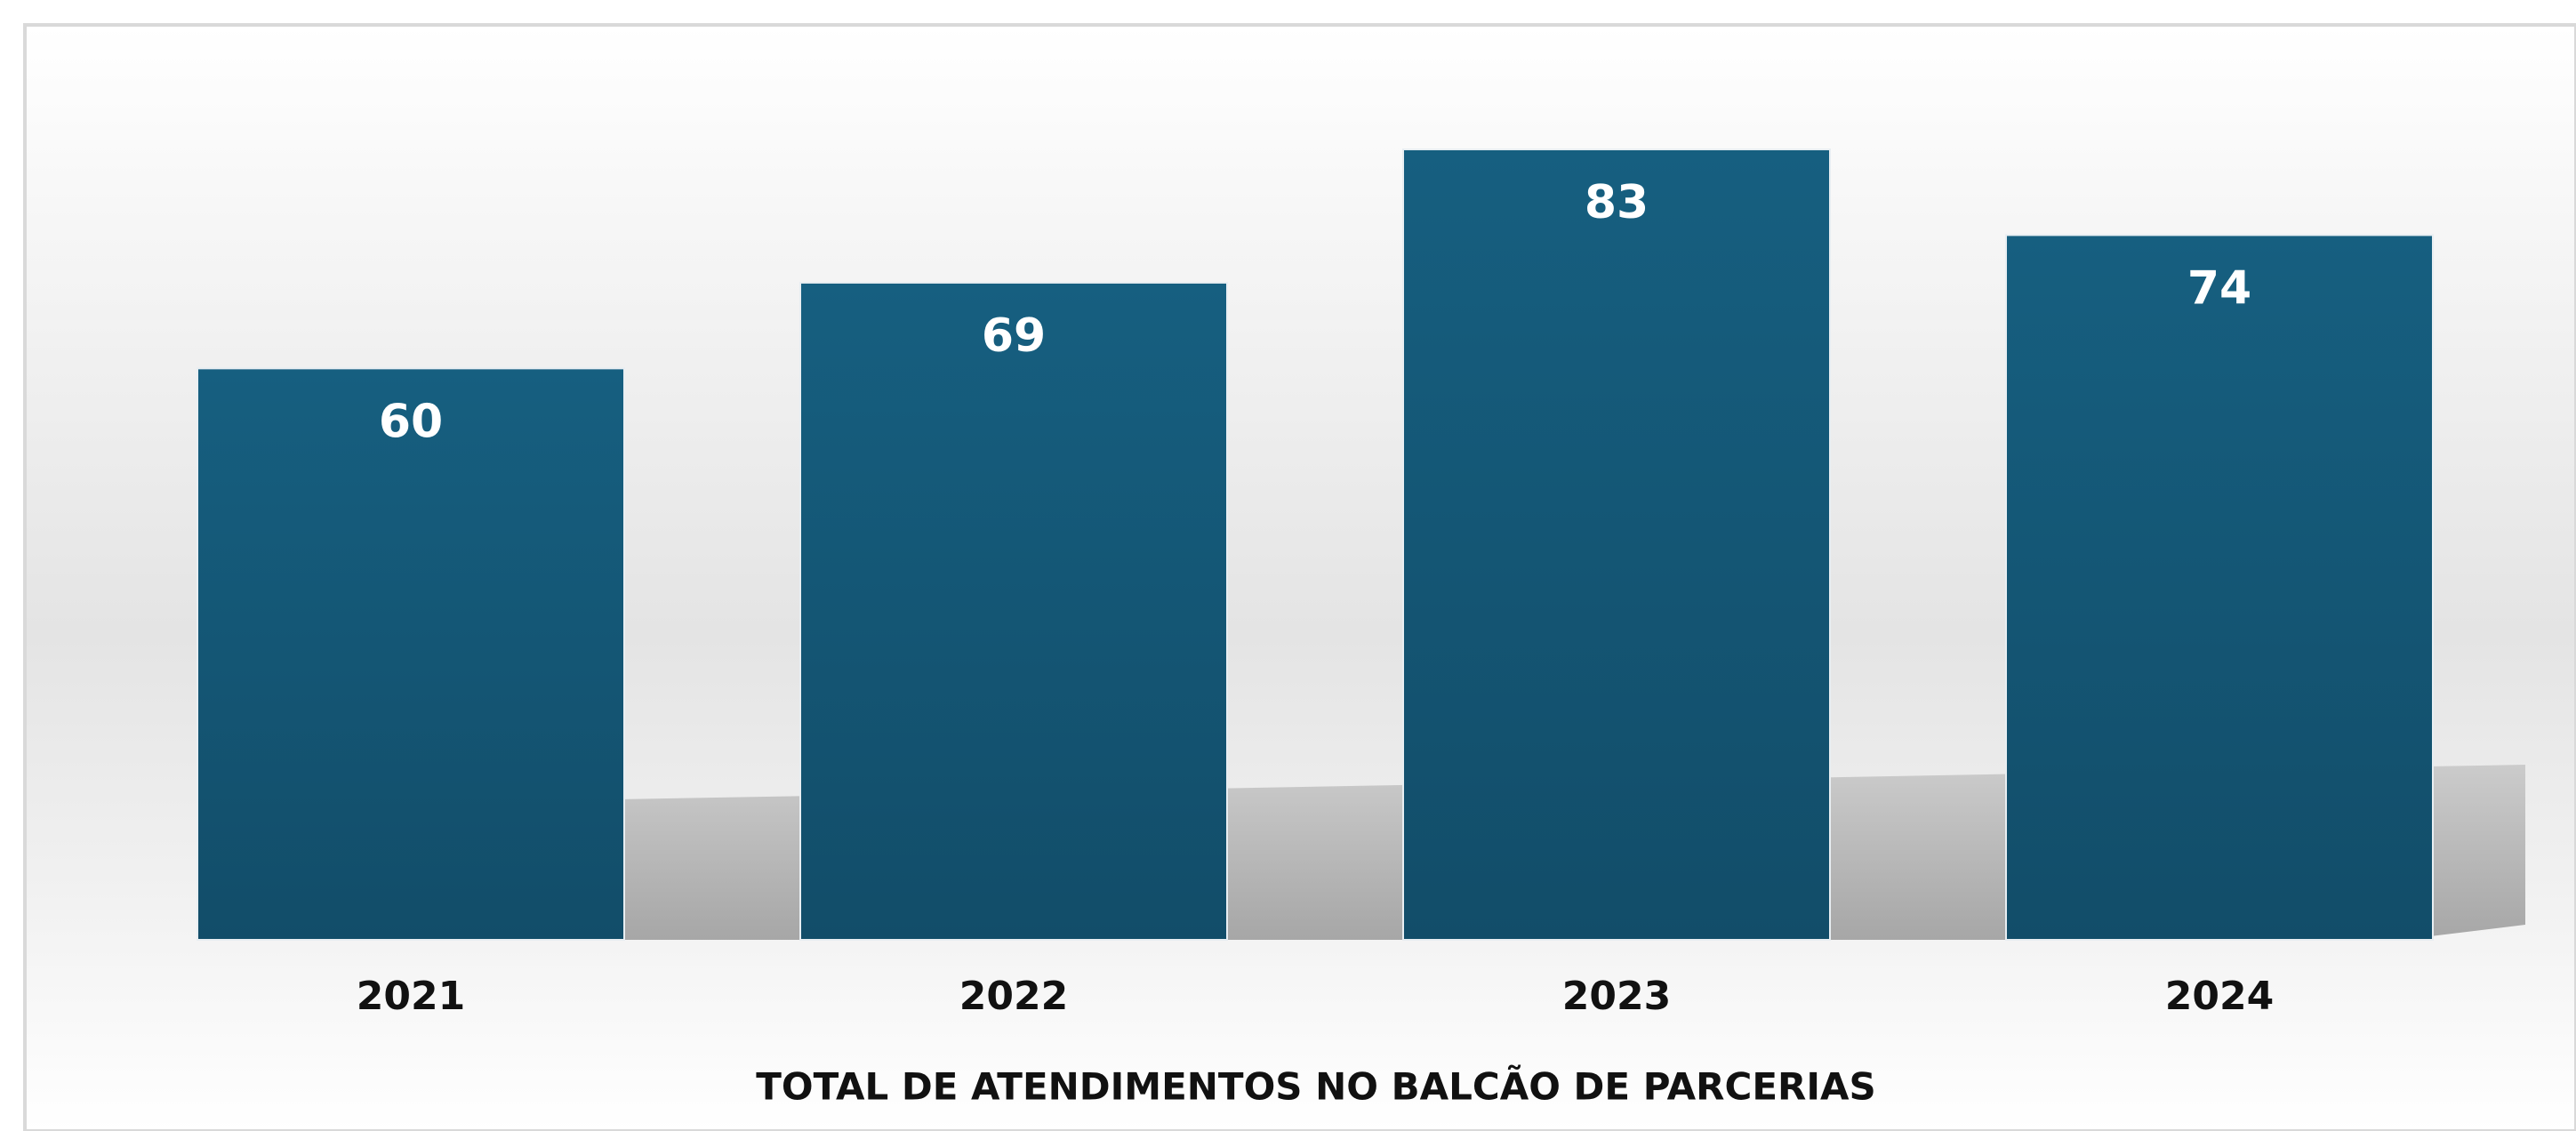 This screenshot has width=2576, height=1131. I want to click on x-tick-label: 2023, so click(1616, 996).